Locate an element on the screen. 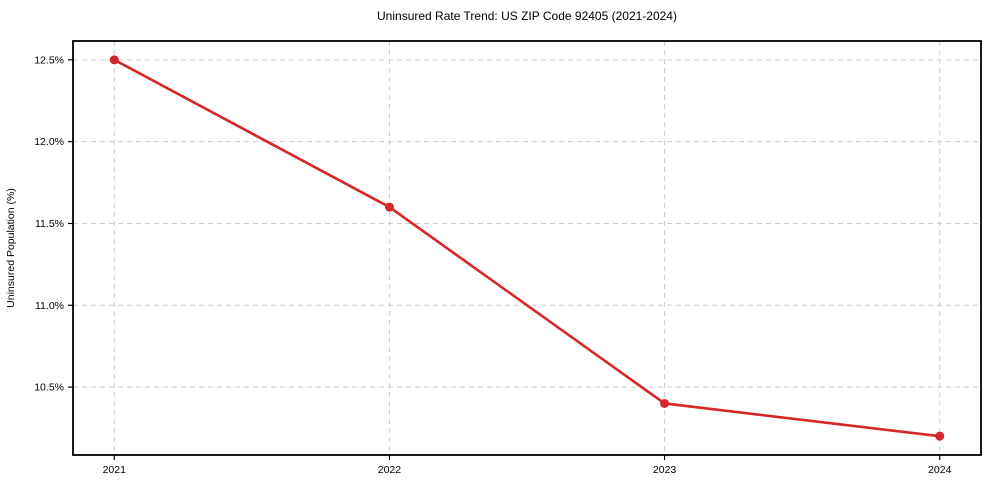  y-tick-label: 10.5% is located at coordinates (49, 388).